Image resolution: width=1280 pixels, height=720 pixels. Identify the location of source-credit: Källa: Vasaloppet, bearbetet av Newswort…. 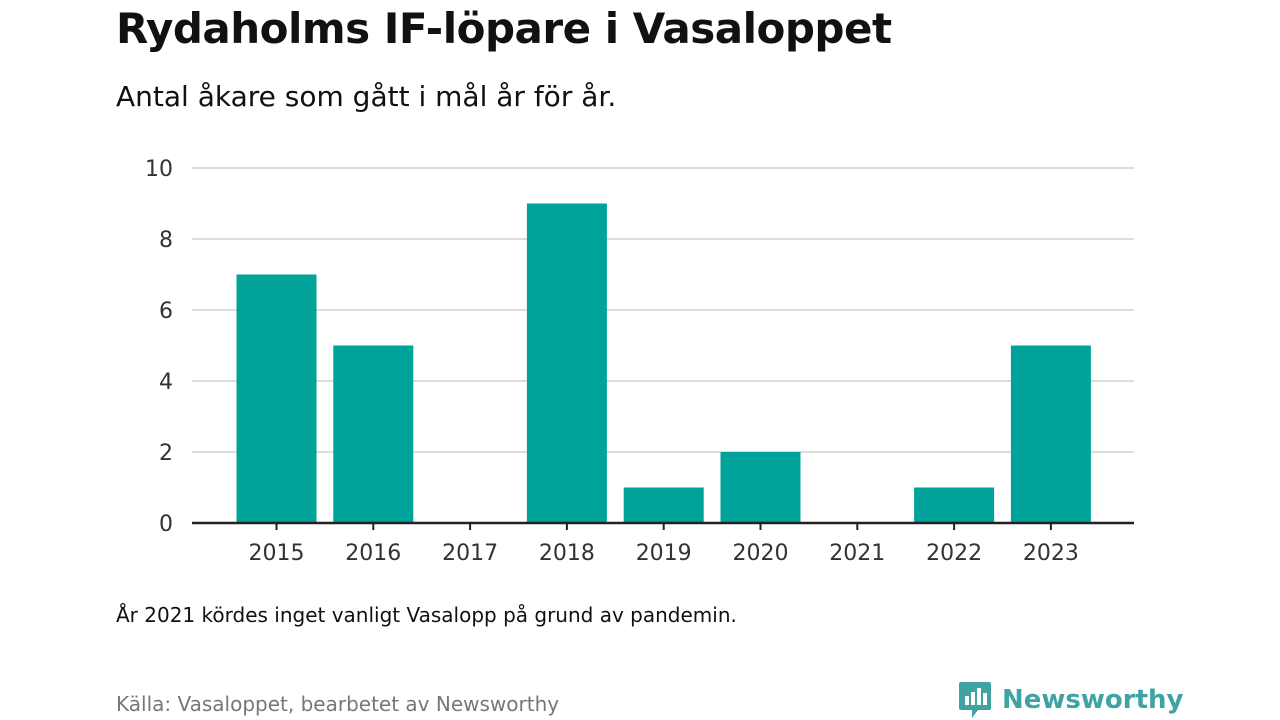
(338, 704).